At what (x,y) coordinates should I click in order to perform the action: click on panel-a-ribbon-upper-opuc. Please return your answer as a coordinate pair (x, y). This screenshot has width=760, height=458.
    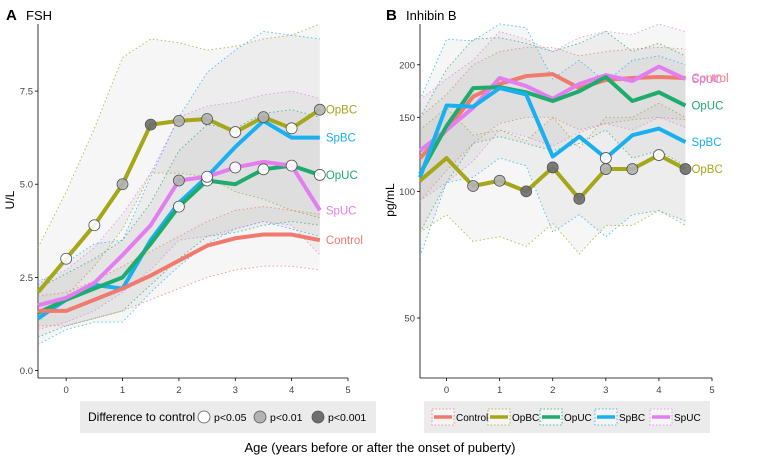
    Looking at the image, I should click on (178, 199).